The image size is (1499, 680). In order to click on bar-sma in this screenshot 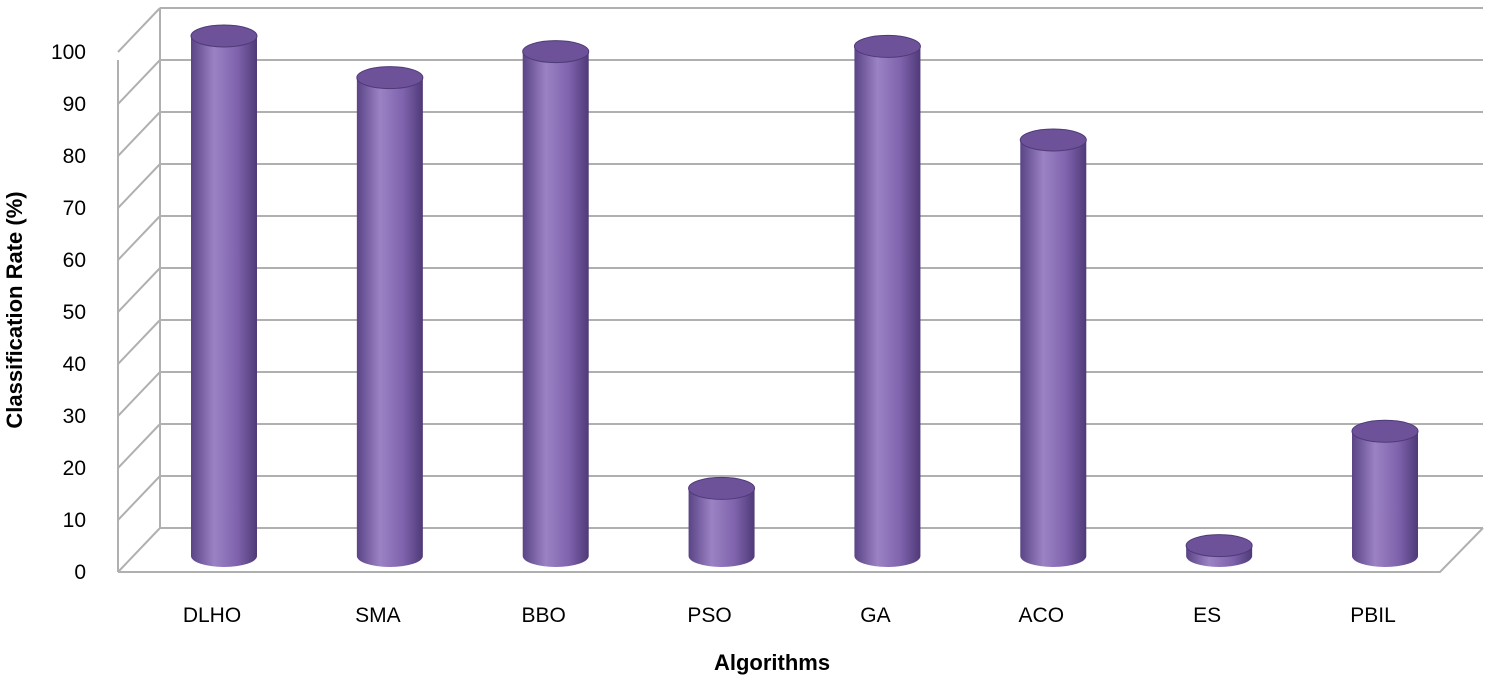, I will do `click(390, 316)`.